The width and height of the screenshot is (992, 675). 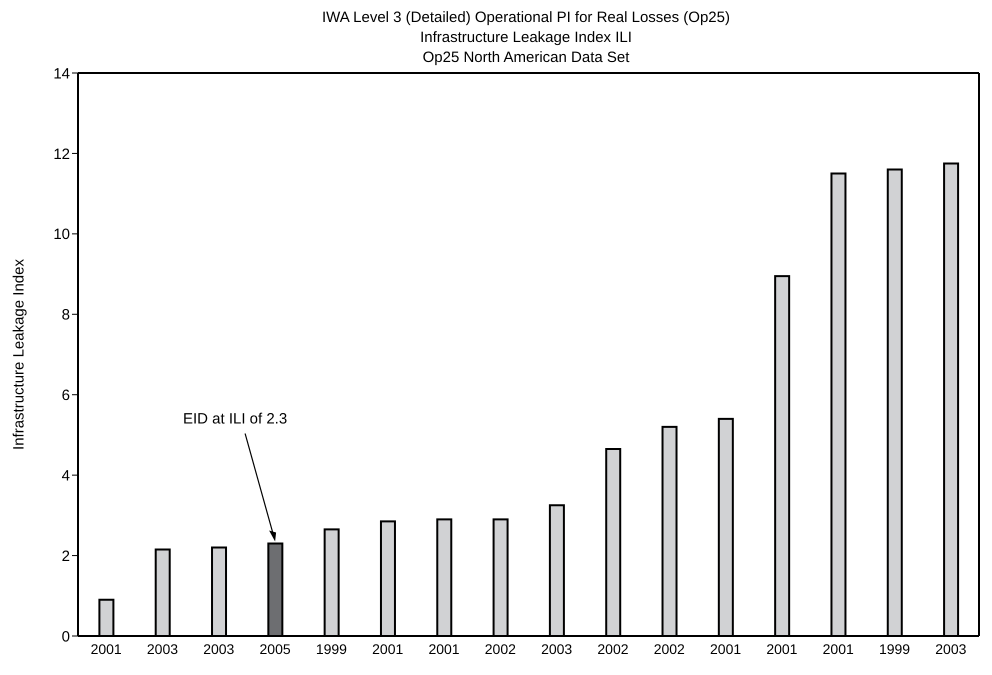 I want to click on y-tick-label: 12, so click(x=61, y=154).